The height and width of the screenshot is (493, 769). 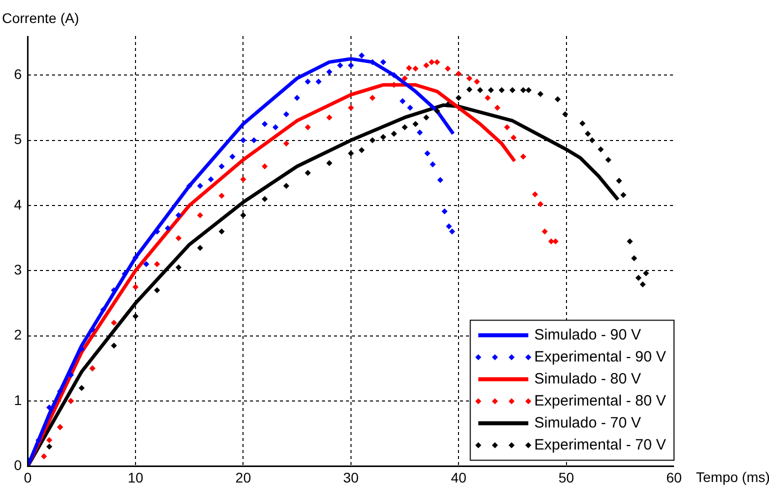 I want to click on legend-label: Experimental - 80 V, so click(x=600, y=401).